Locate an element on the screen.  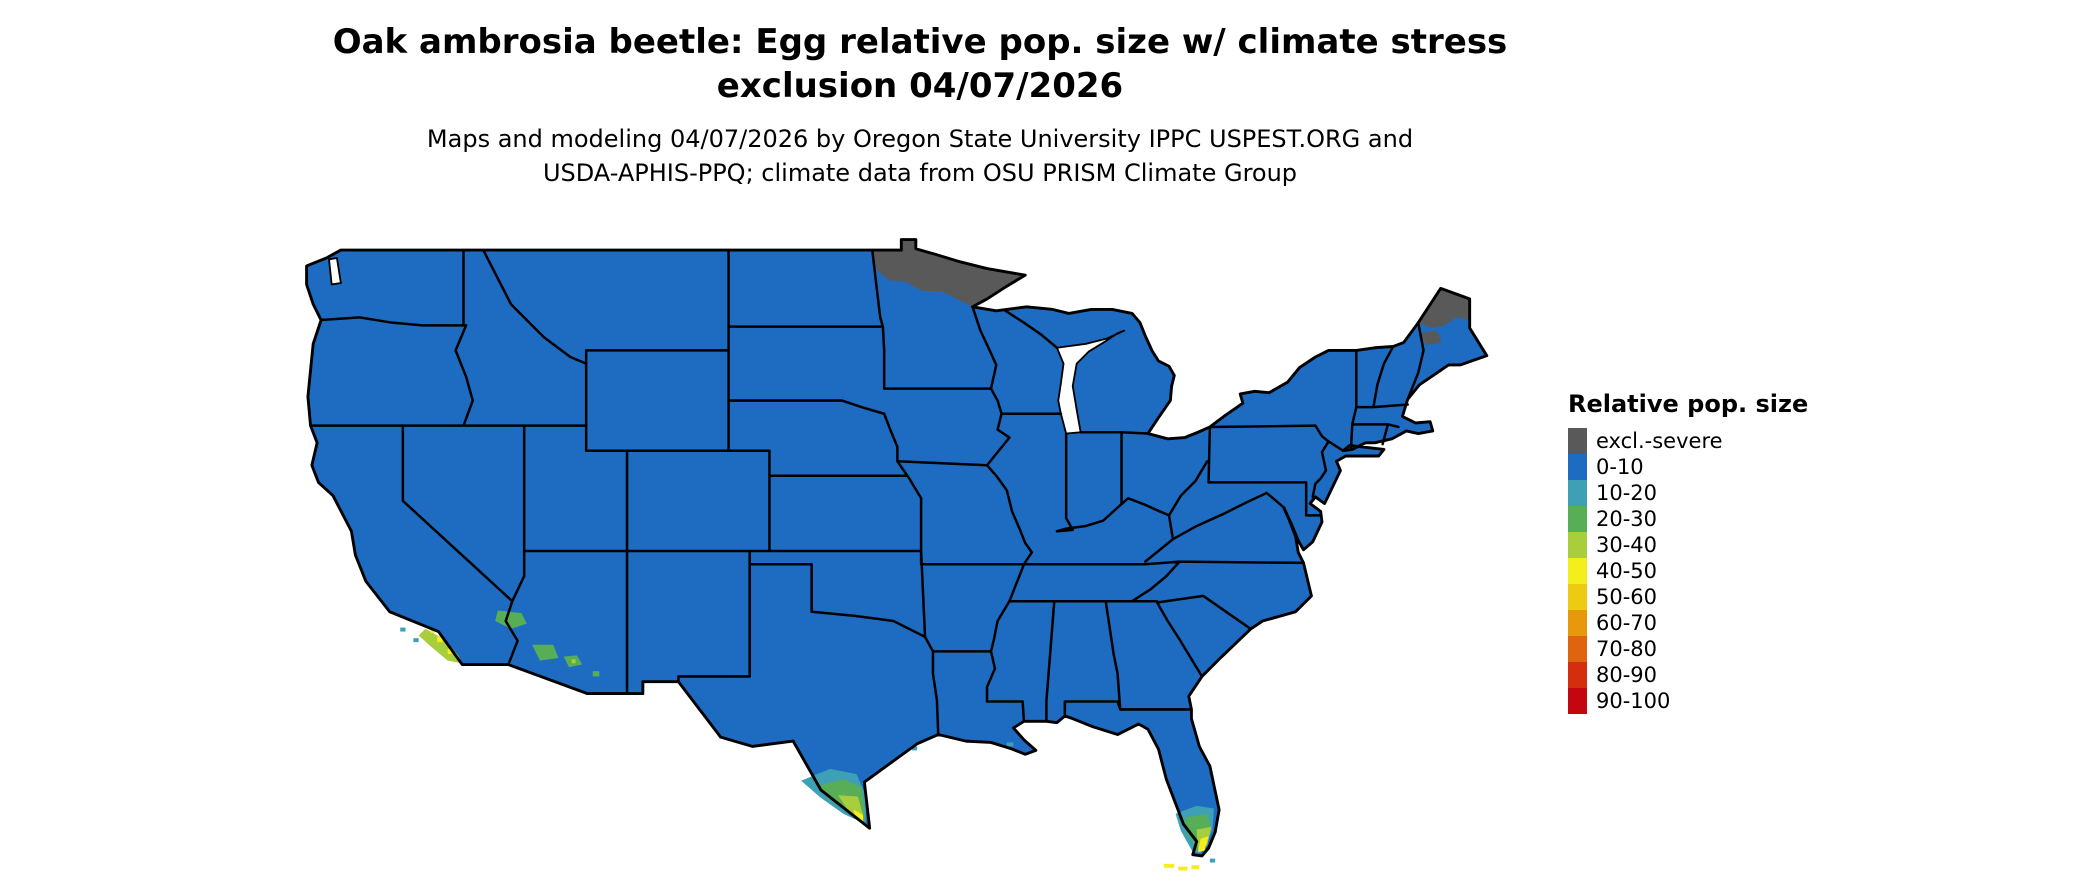
legend-label-80-90: 80-90 is located at coordinates (1627, 675).